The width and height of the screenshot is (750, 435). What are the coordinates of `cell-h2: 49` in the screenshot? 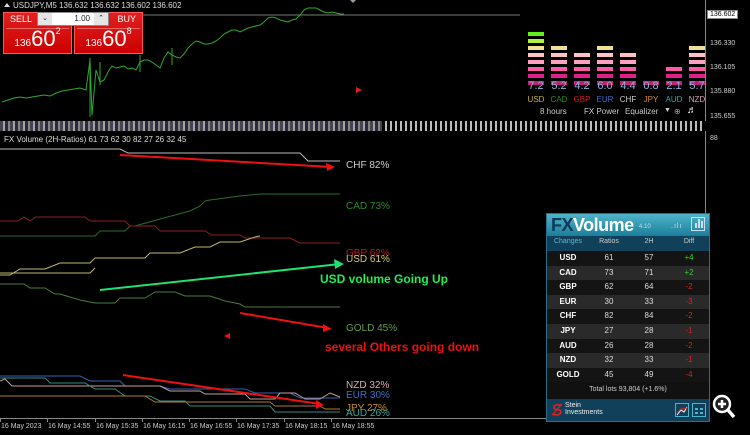 It's located at (649, 374).